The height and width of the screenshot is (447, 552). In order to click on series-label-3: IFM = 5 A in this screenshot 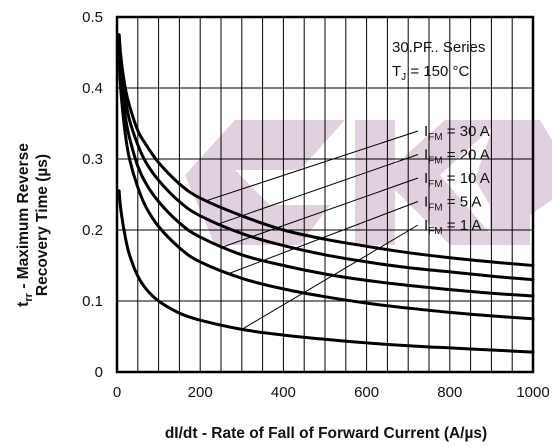, I will do `click(452, 204)`.